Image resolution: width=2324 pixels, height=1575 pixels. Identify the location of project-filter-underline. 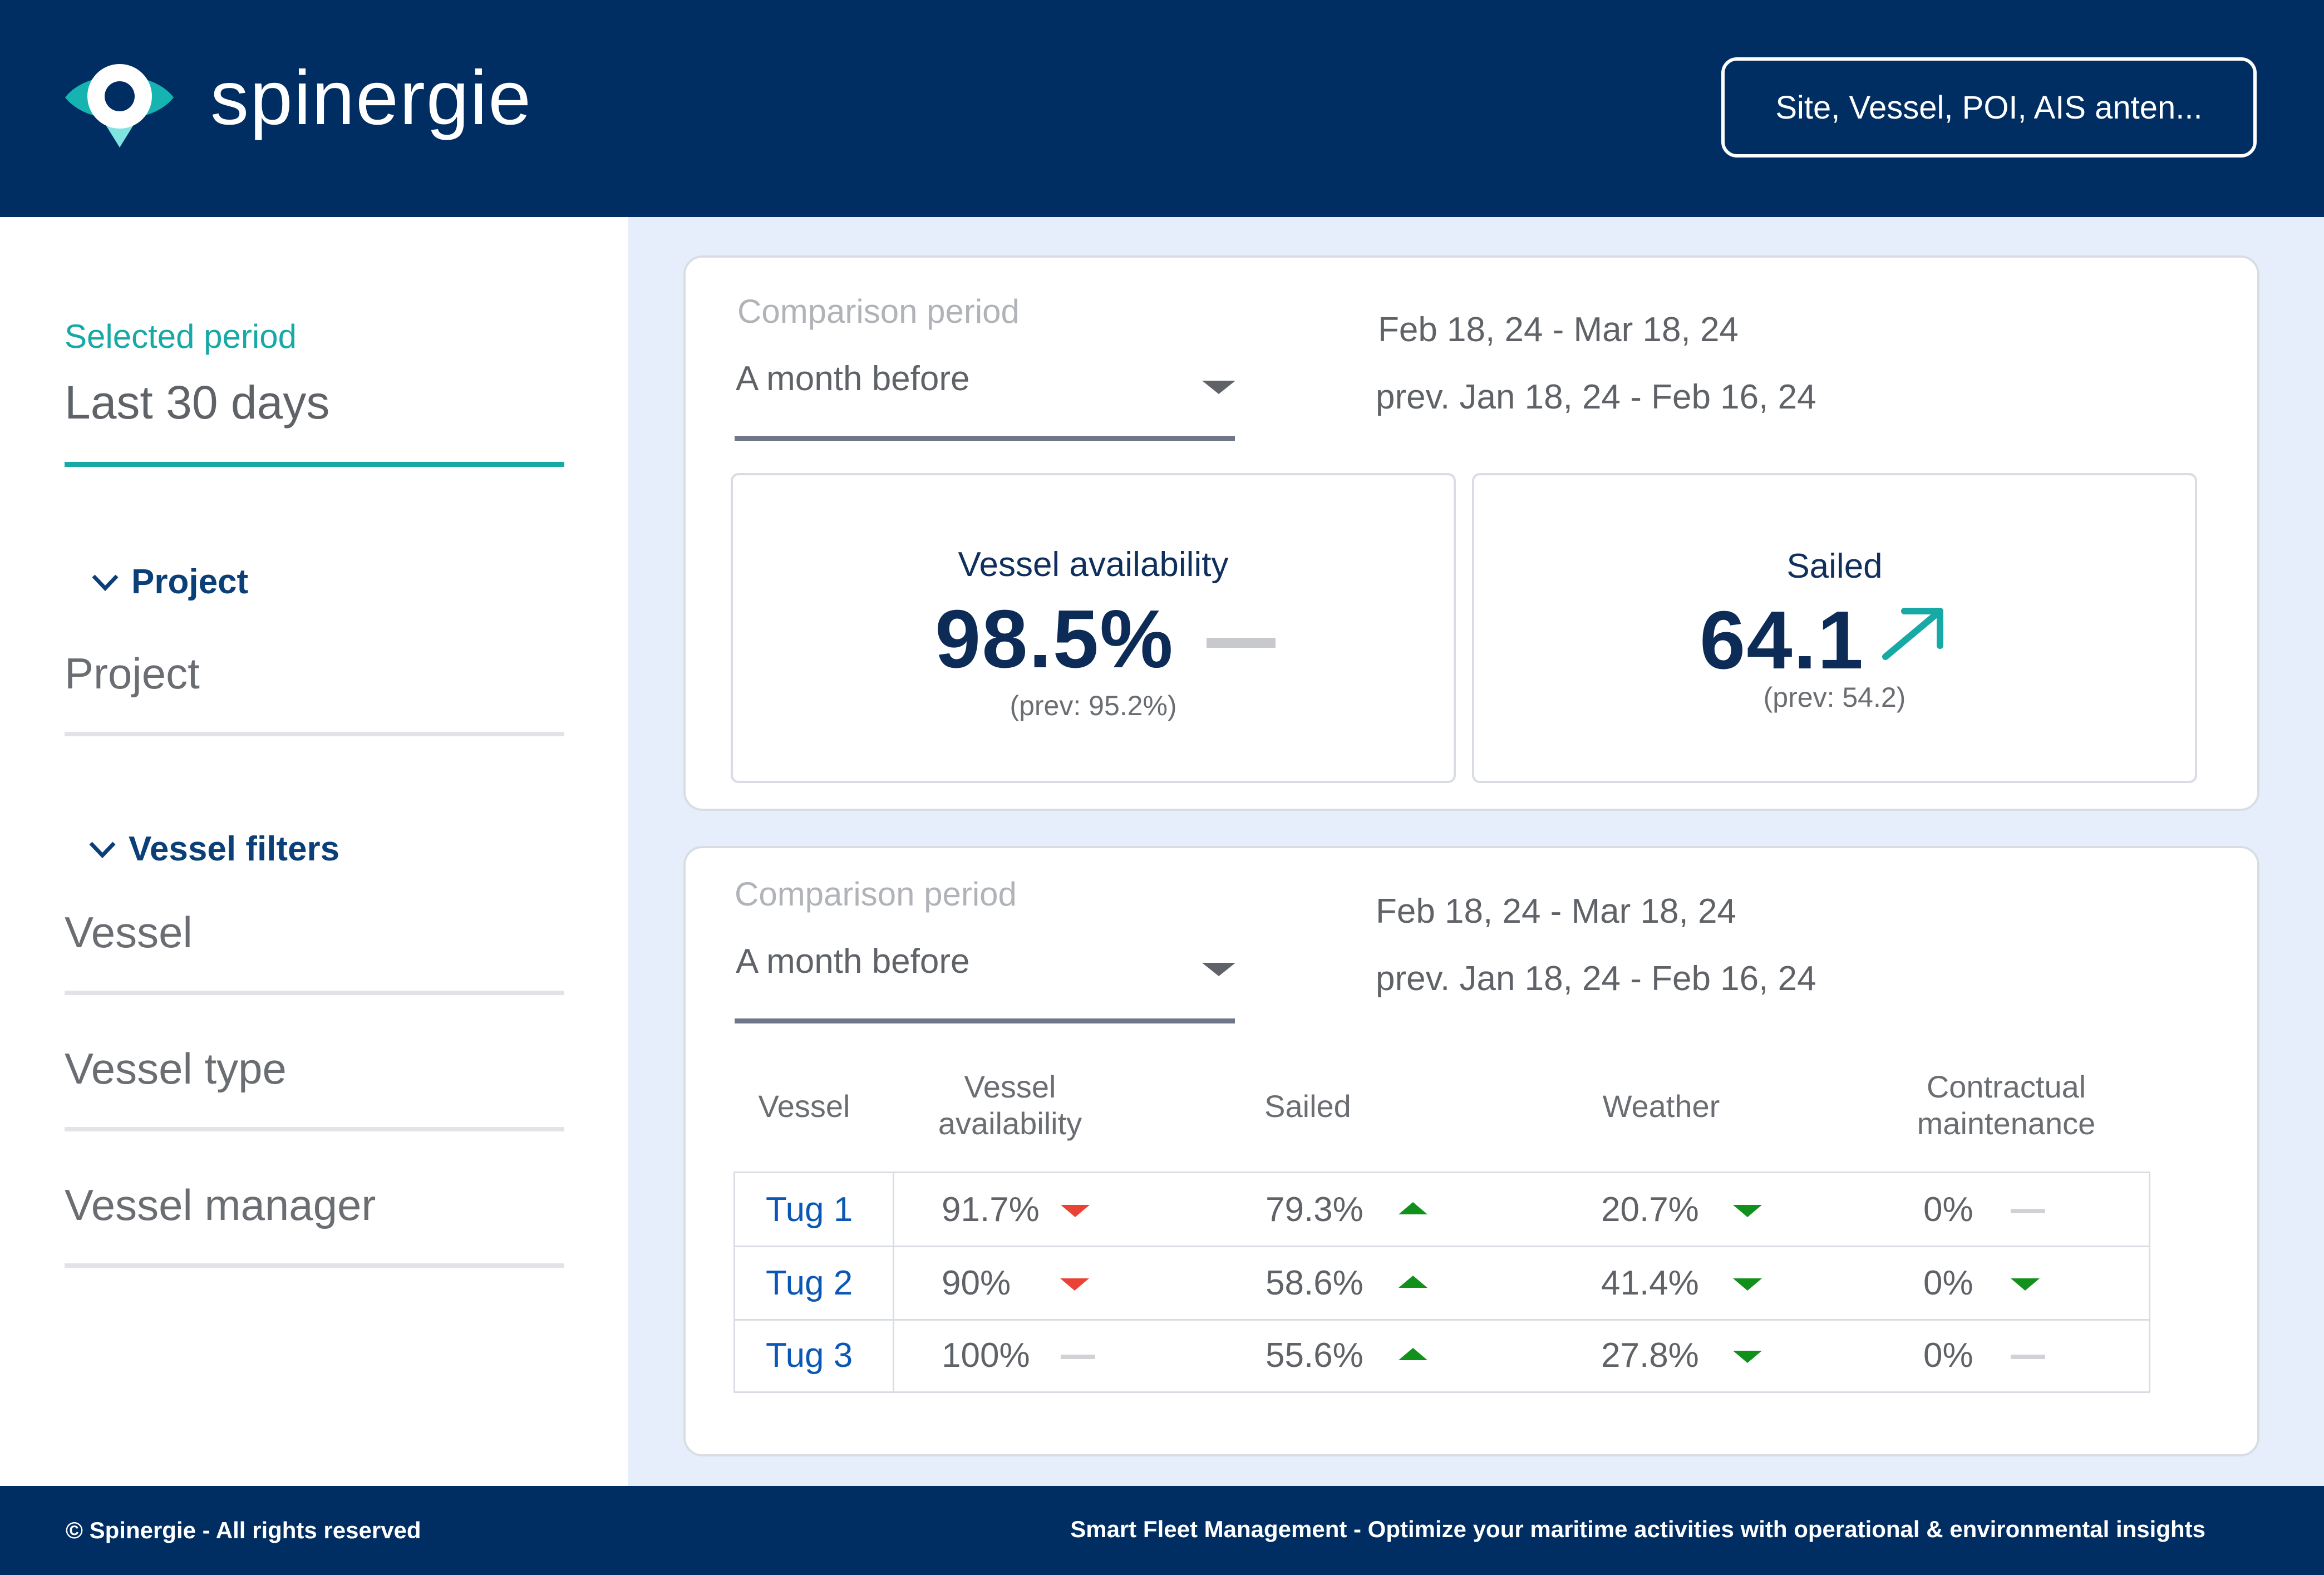
(314, 734).